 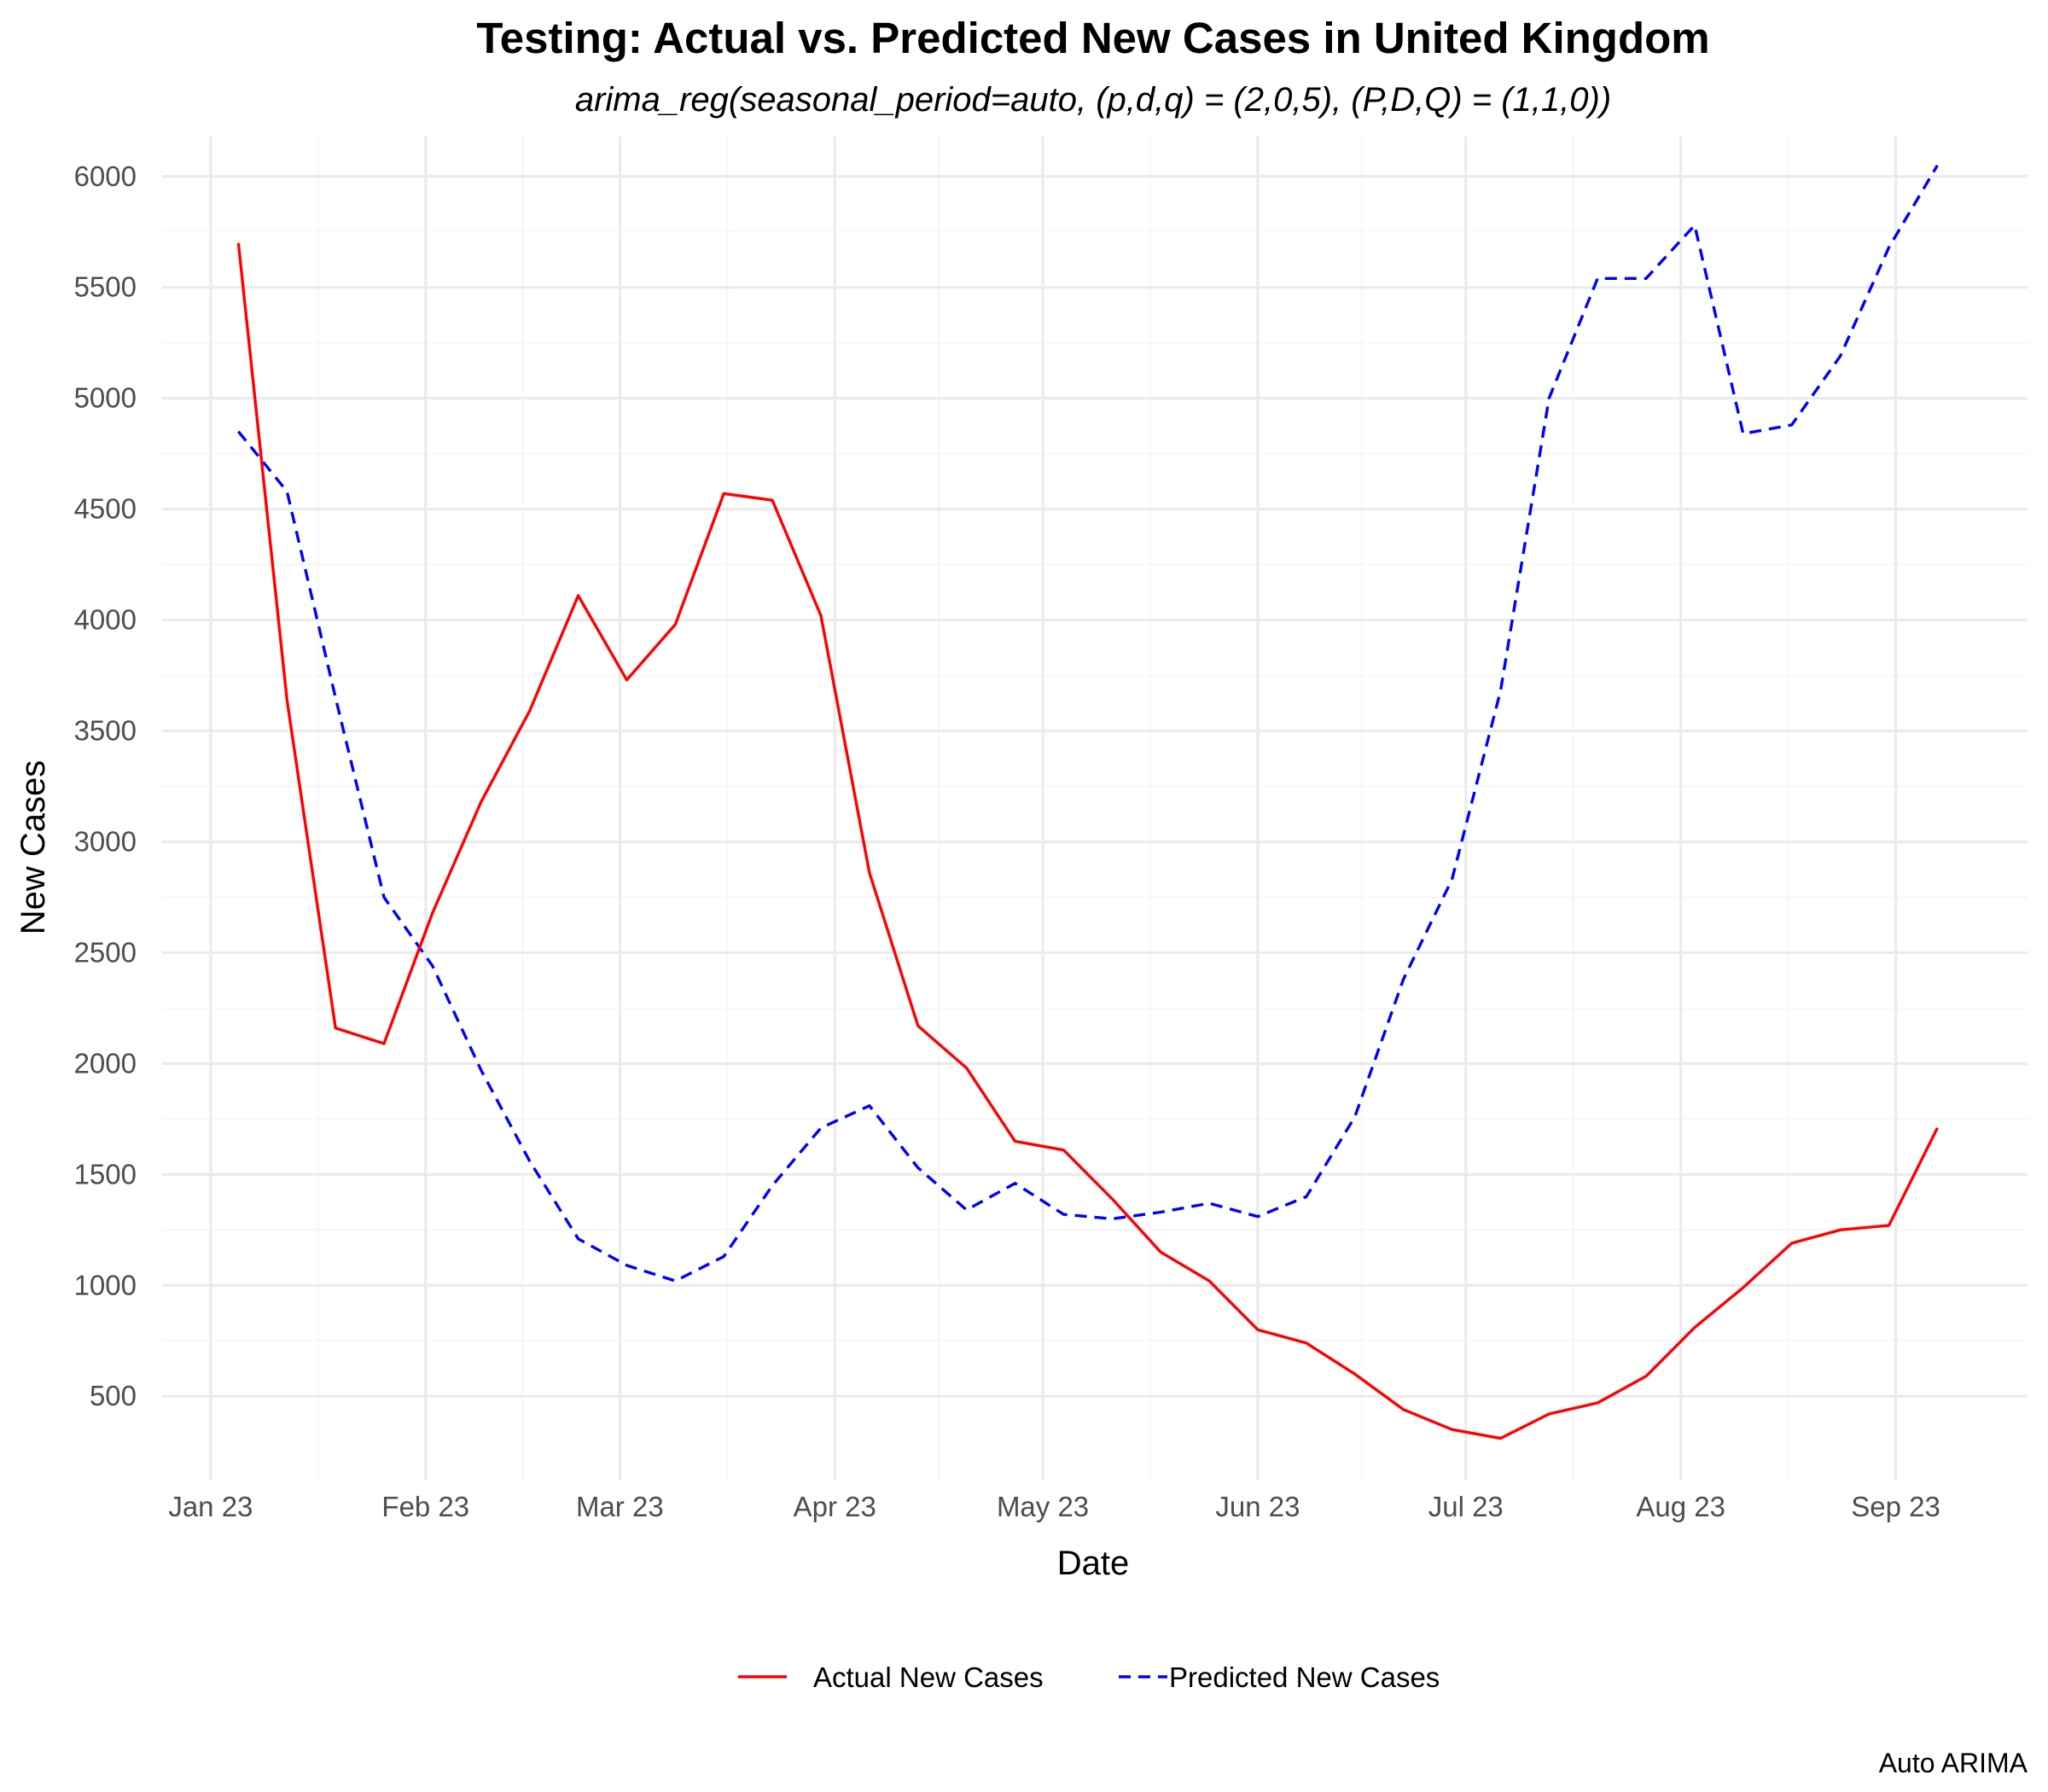 I want to click on x-tick-label: Jun 23, so click(x=1257, y=1506).